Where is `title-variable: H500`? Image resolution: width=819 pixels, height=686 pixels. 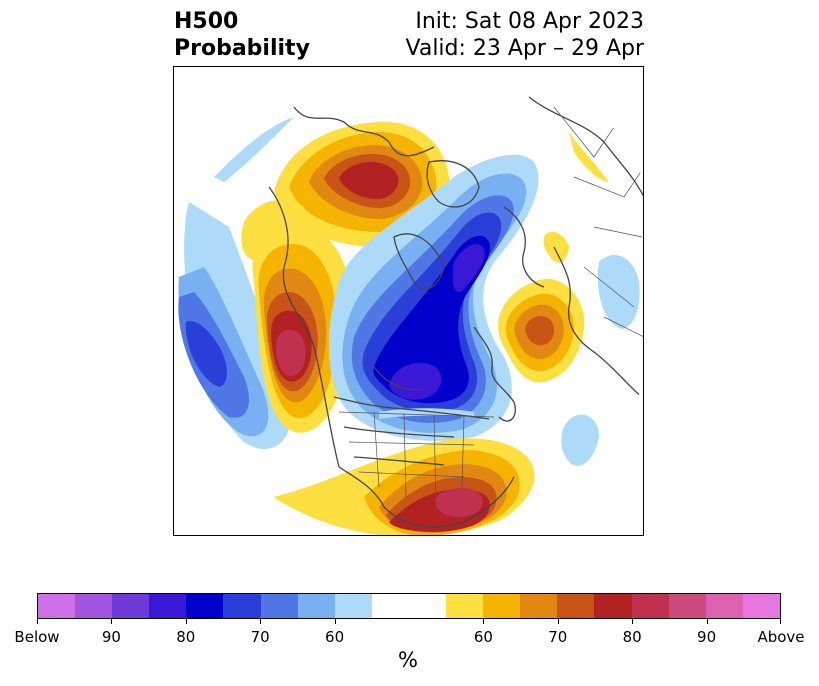 title-variable: H500 is located at coordinates (206, 21).